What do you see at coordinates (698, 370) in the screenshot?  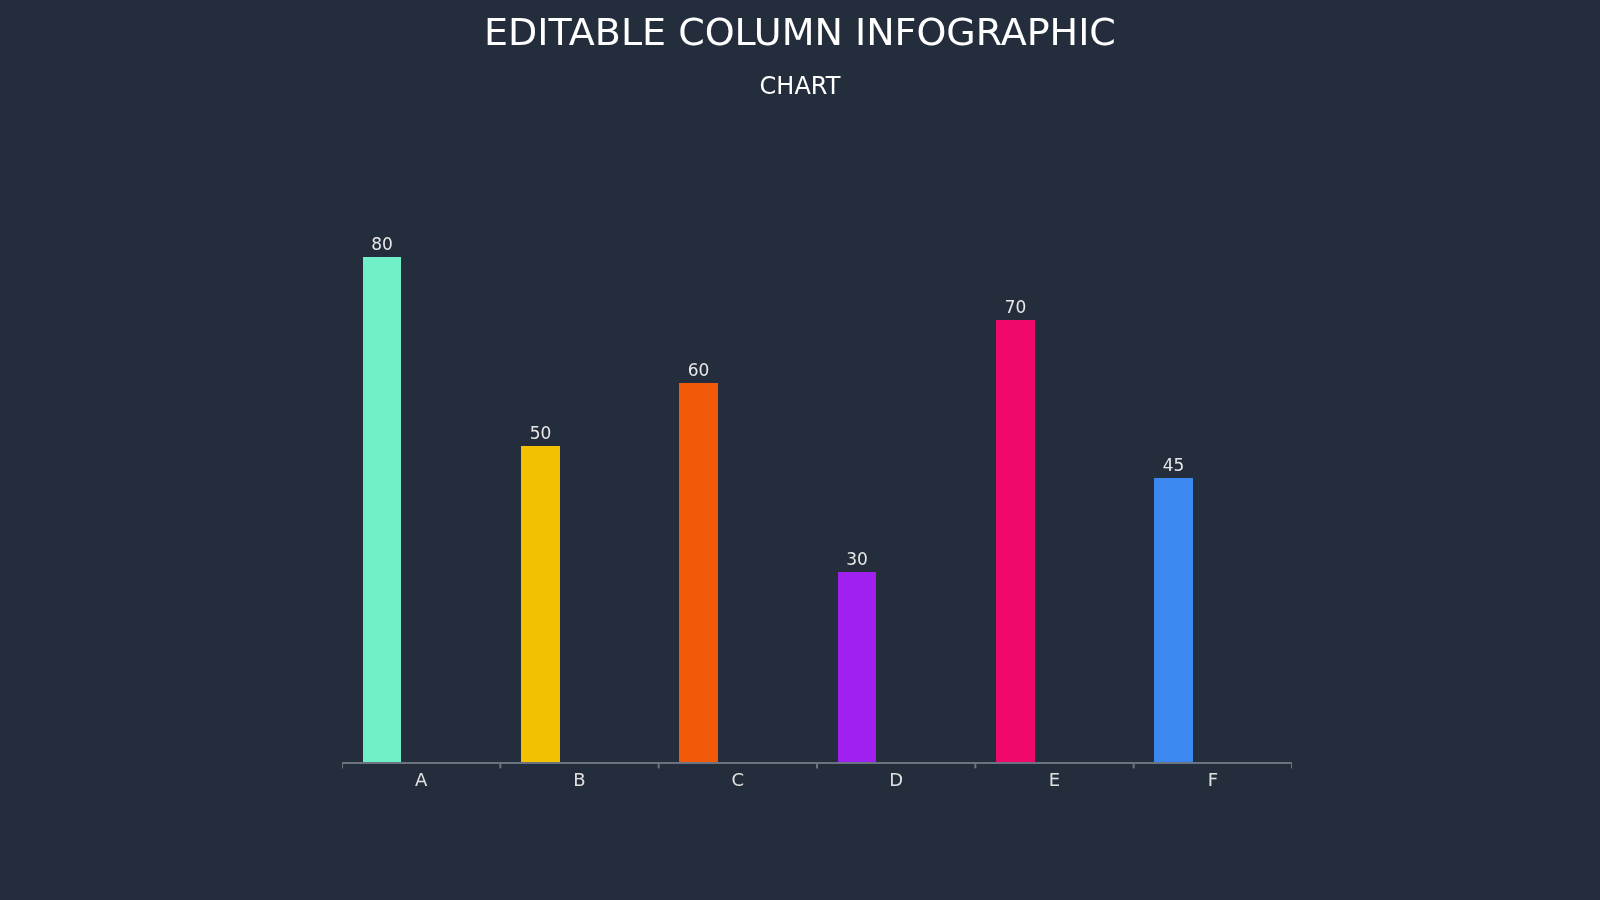 I see `data-label: 60` at bounding box center [698, 370].